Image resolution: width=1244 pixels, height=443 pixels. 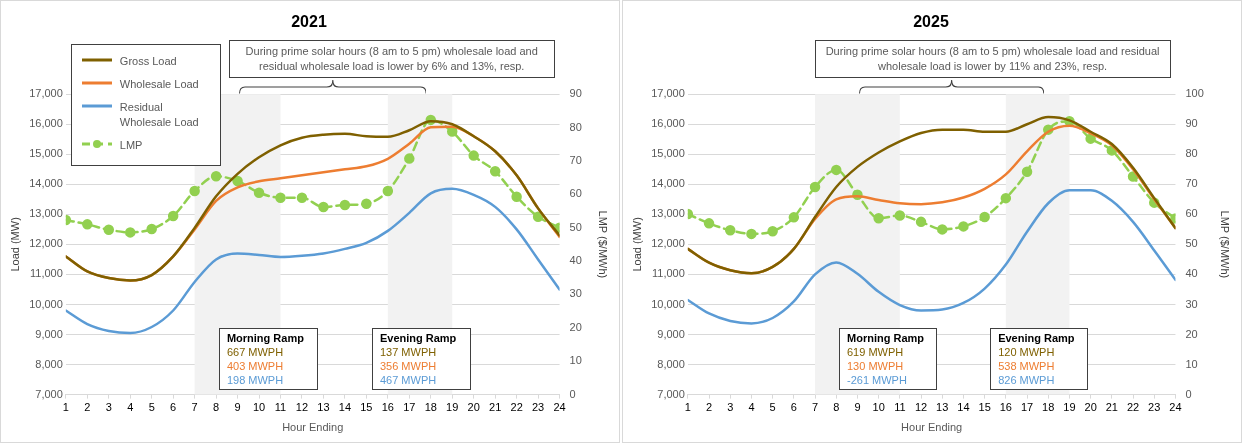 I want to click on annotation: -261 MWPH, so click(x=877, y=379).